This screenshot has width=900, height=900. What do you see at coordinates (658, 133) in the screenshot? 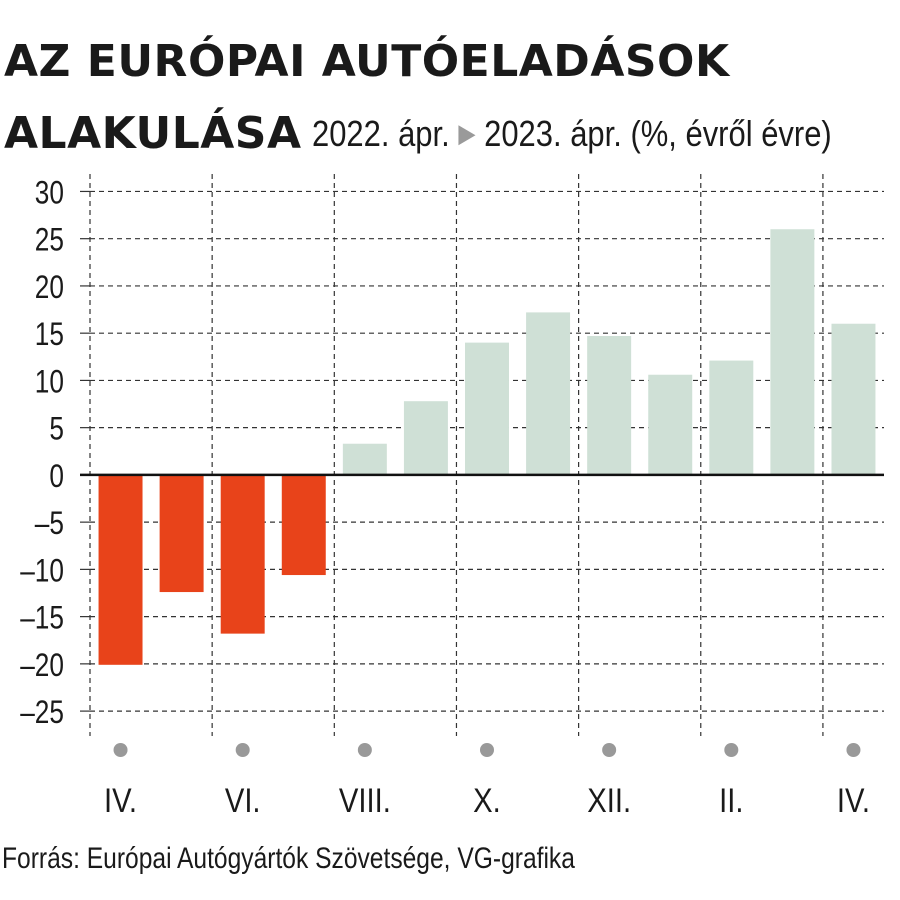
I see `subtitle-end: 2023. ápr. (%, évről évre)` at bounding box center [658, 133].